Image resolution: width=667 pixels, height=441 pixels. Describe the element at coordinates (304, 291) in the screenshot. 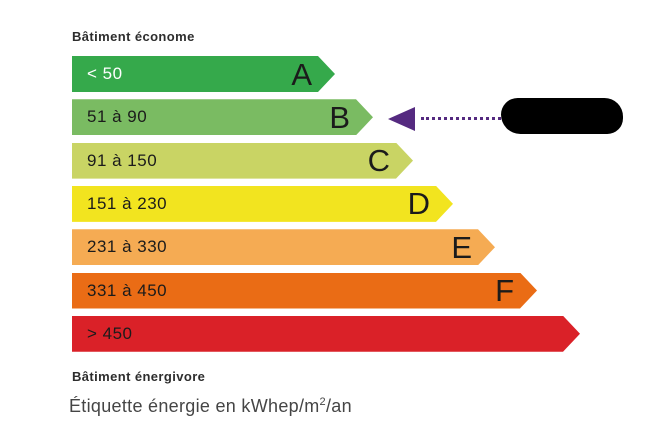

I see `energy-bar-f: 331 à 450 F` at that location.